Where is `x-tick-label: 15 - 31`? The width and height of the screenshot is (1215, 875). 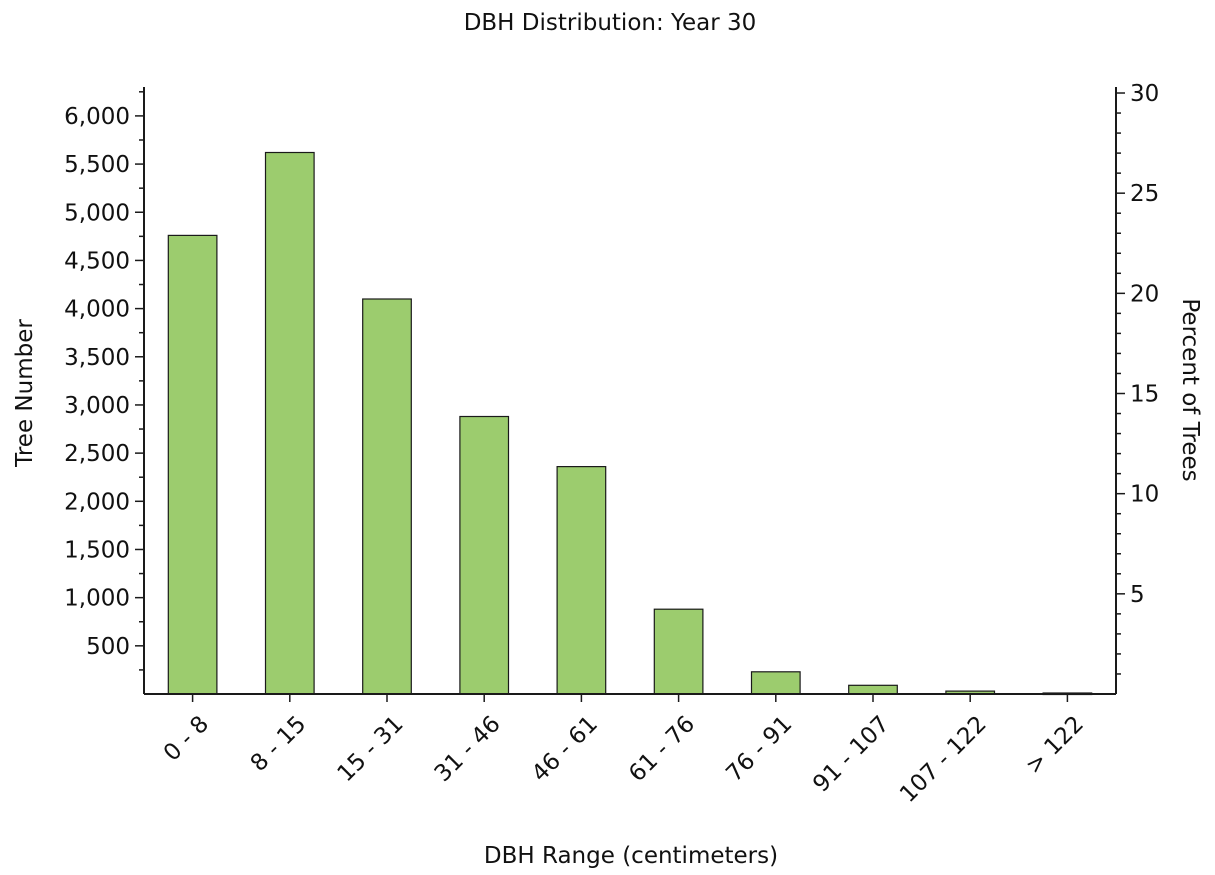
x-tick-label: 15 - 31 is located at coordinates (371, 749).